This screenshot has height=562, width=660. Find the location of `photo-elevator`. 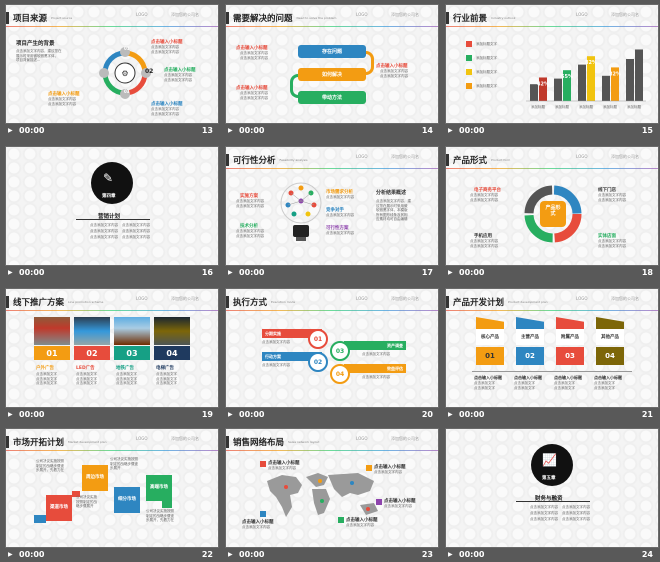

photo-elevator is located at coordinates (172, 331).